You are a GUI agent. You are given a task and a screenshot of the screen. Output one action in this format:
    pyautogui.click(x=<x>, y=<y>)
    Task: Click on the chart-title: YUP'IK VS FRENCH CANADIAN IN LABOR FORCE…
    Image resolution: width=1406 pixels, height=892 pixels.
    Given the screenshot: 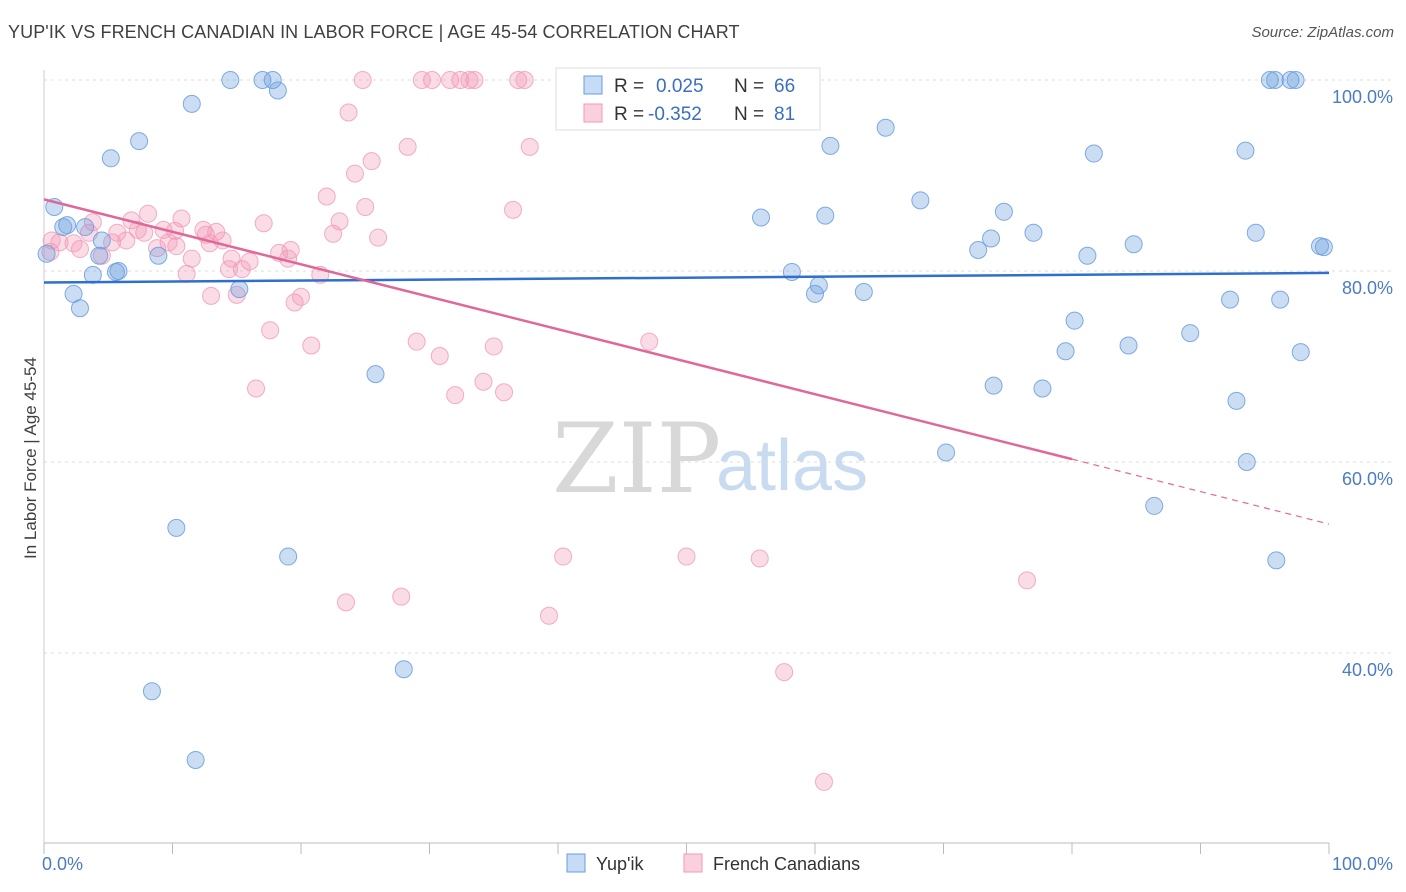 What is the action you would take?
    pyautogui.click(x=374, y=32)
    